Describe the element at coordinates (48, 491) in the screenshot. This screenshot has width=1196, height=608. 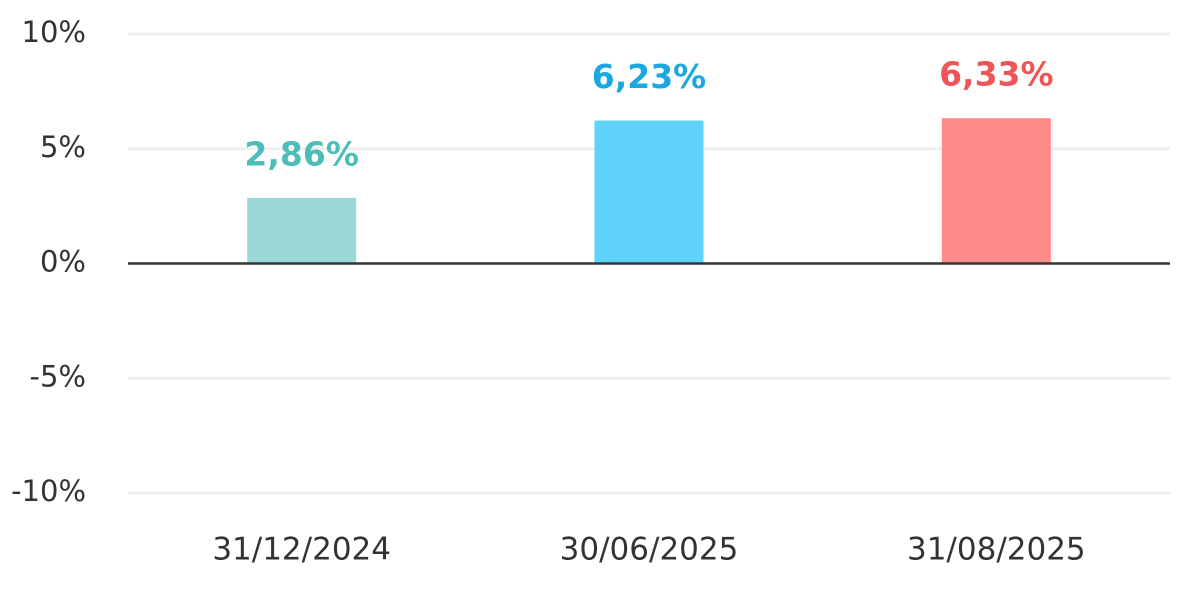
I see `y-tick-label: -10%` at that location.